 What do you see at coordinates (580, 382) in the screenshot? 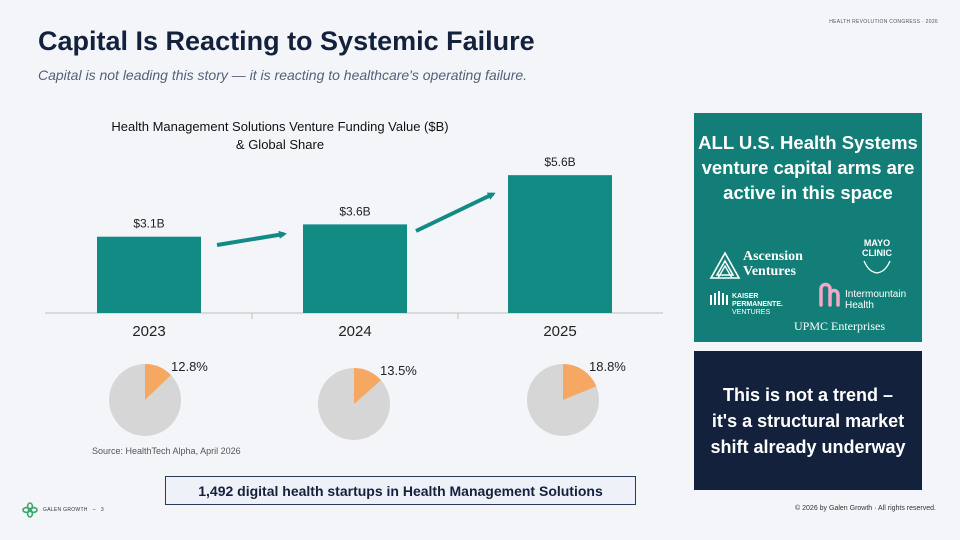
I see `pie-2025-share` at bounding box center [580, 382].